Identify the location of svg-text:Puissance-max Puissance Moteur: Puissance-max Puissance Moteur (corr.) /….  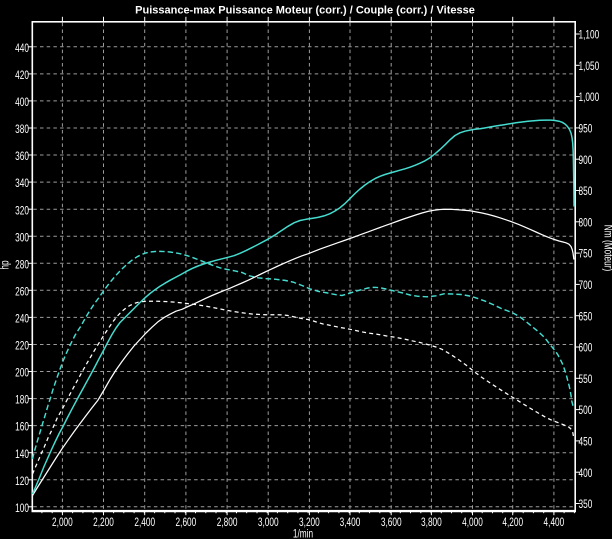
(305, 11).